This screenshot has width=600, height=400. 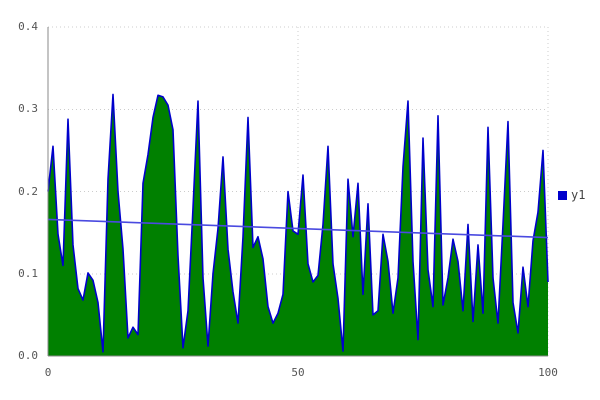 I want to click on x-axis-tick-label: 50, so click(x=298, y=372).